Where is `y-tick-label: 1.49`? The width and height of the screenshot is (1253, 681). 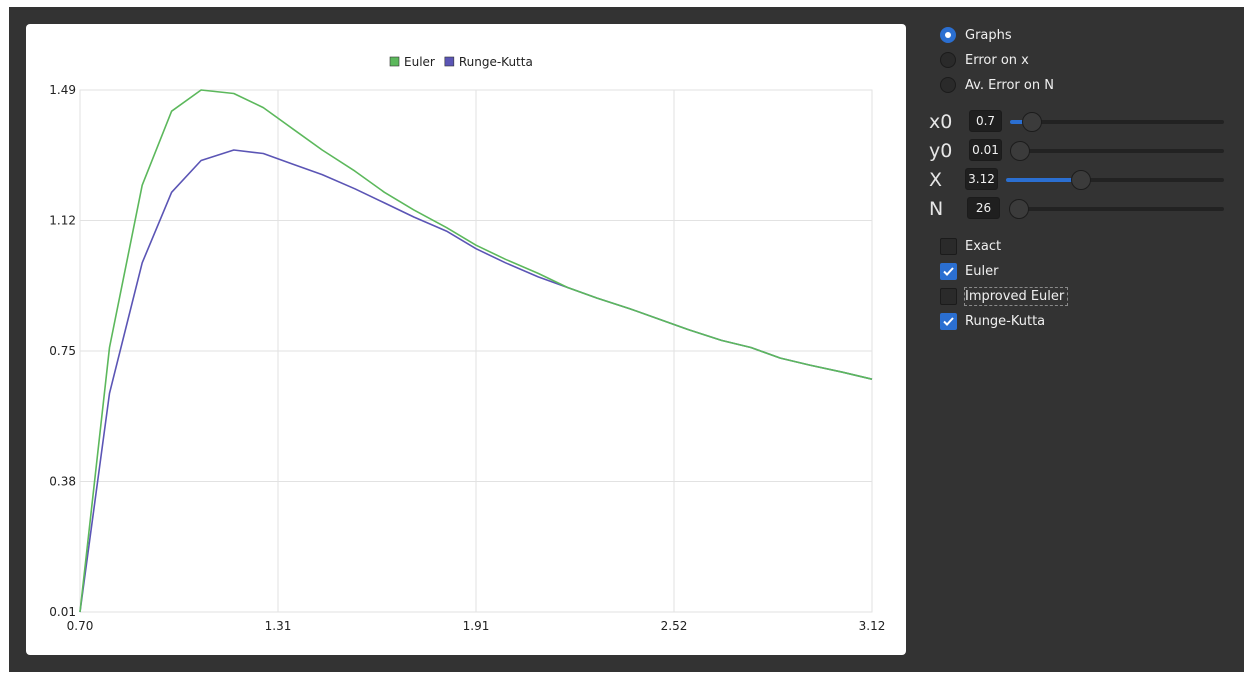
y-tick-label: 1.49 is located at coordinates (62, 90).